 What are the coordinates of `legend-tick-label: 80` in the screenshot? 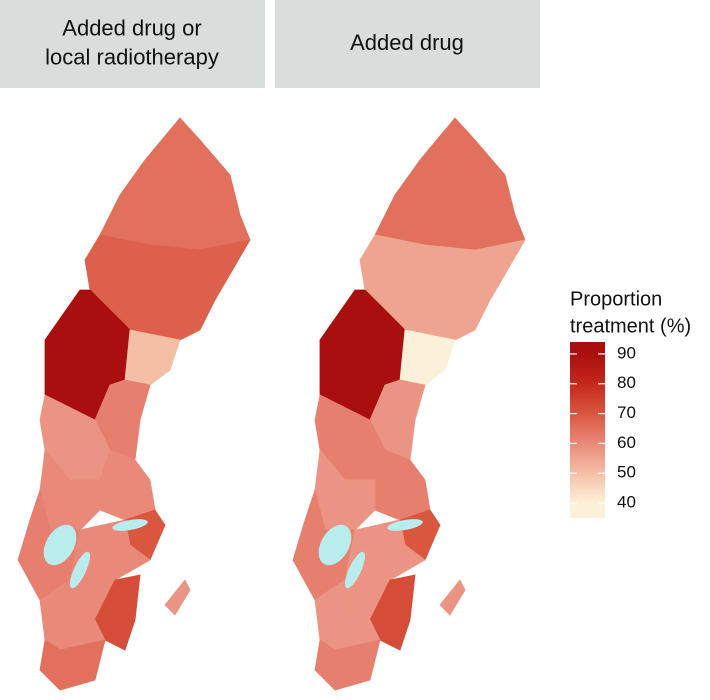 It's located at (626, 382).